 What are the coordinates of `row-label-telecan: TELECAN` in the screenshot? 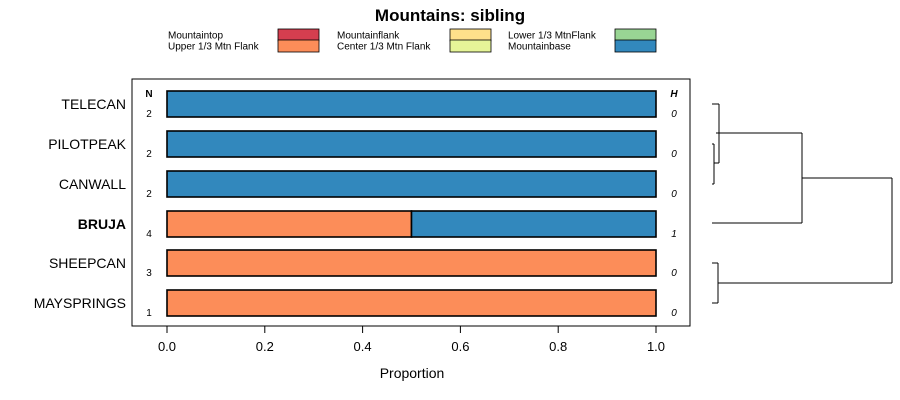 It's located at (93, 104).